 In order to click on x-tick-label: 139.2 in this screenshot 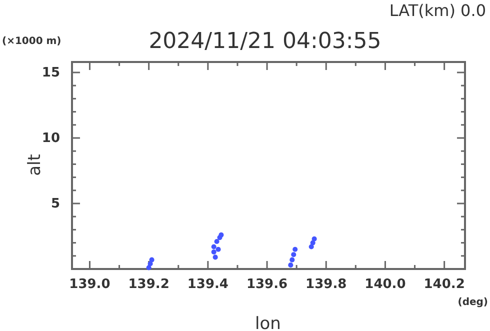, I will do `click(149, 284)`.